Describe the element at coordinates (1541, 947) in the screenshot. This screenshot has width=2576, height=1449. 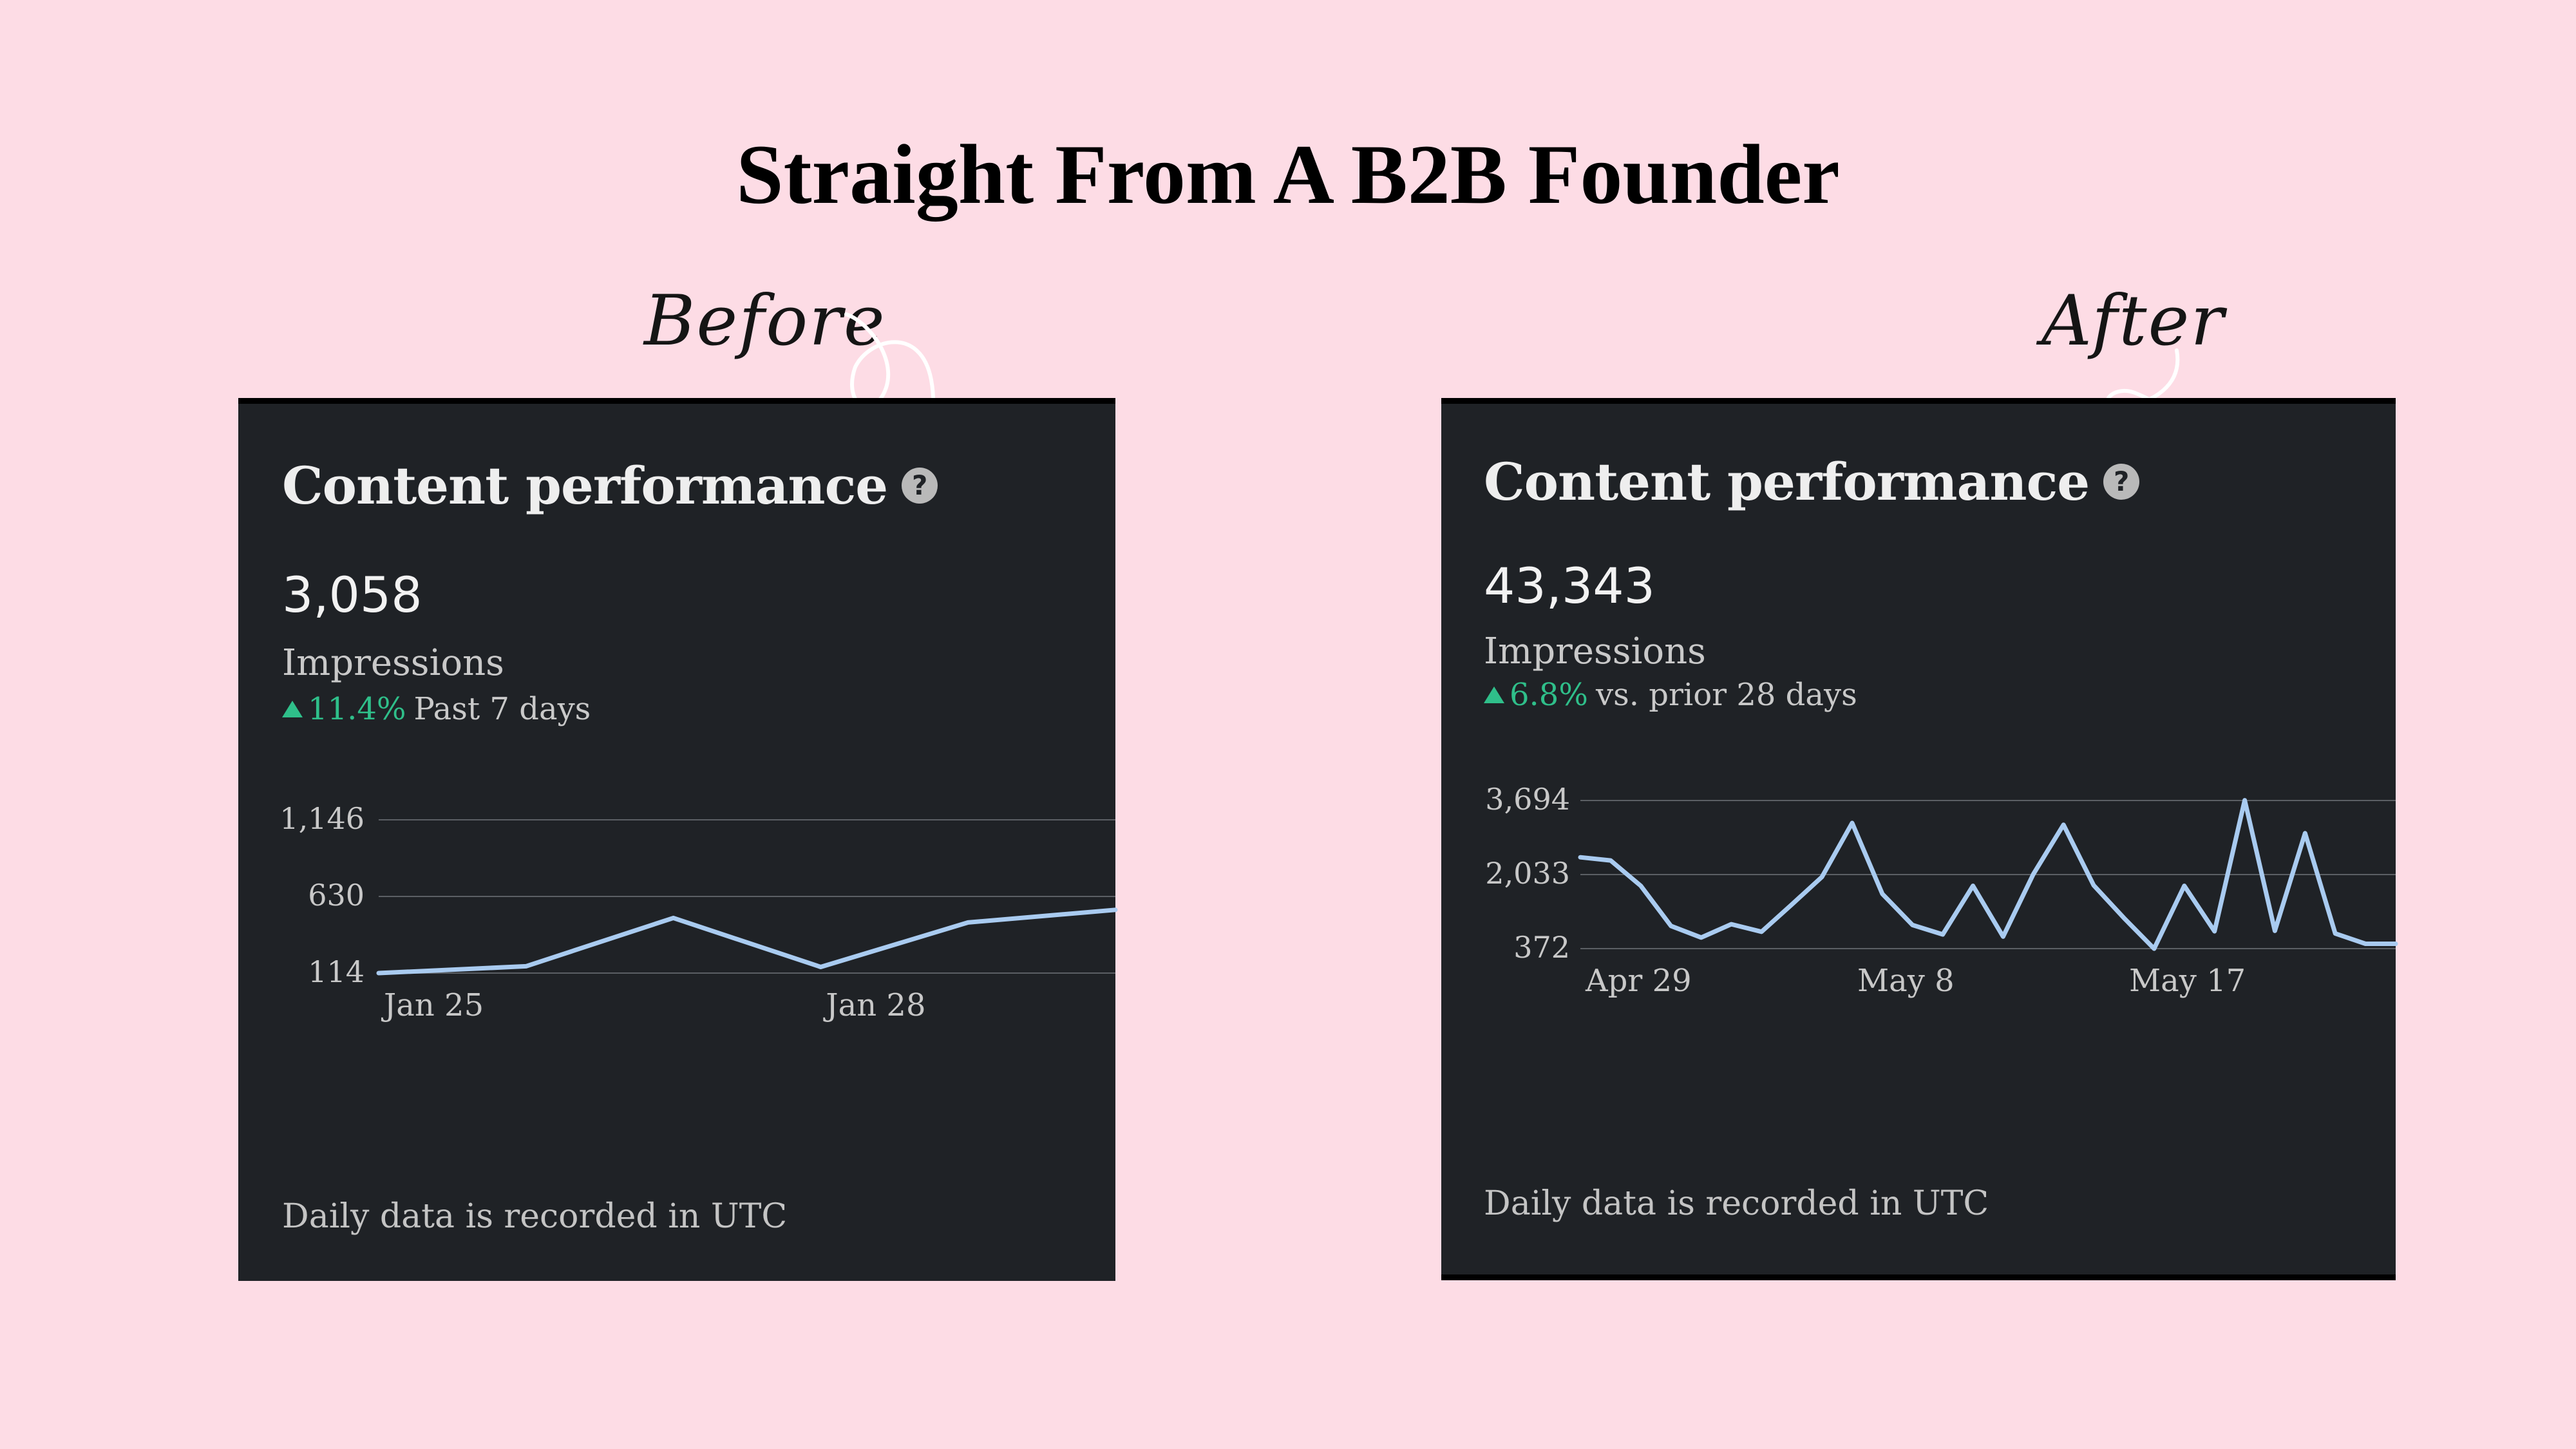
I see `y-tick-label: 372` at that location.